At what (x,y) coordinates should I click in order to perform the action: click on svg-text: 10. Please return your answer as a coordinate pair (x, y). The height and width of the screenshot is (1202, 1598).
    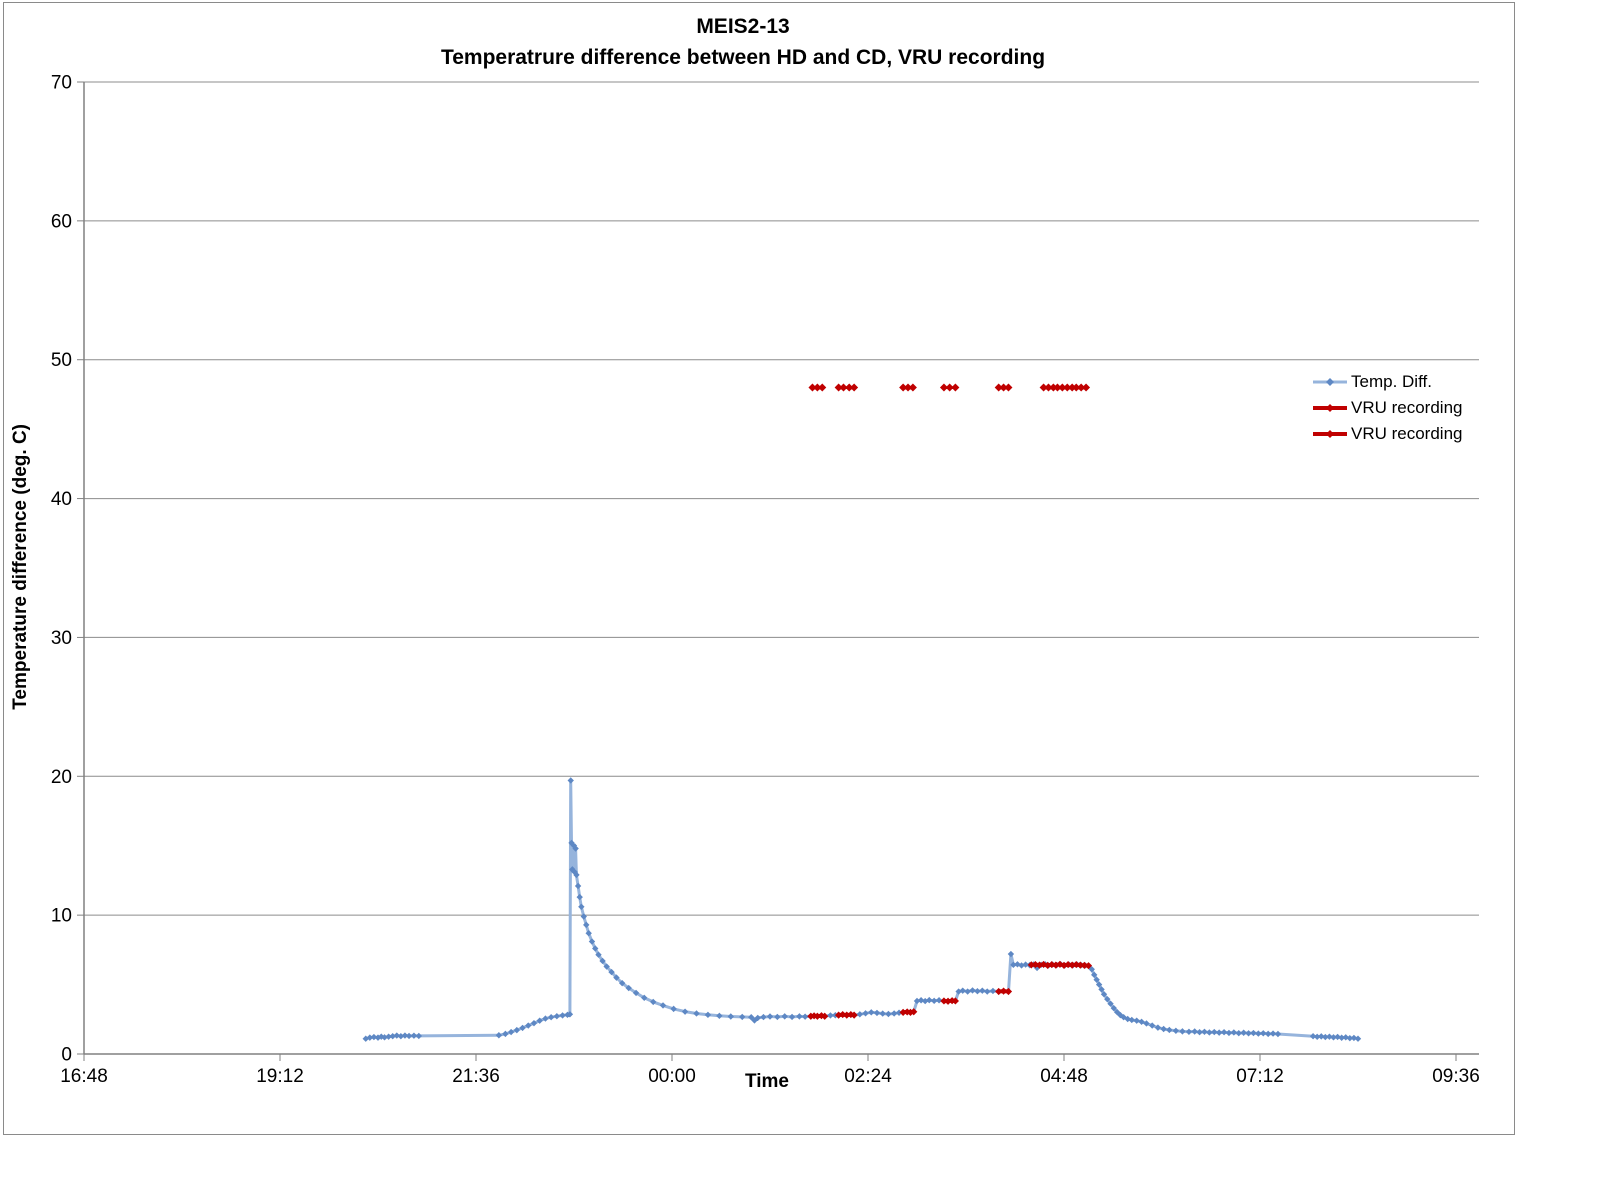
    Looking at the image, I should click on (61, 916).